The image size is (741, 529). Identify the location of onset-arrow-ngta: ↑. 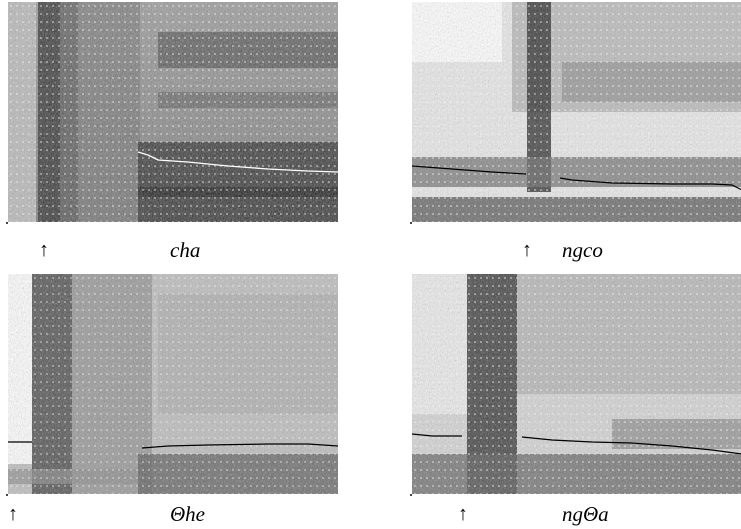
(463, 514).